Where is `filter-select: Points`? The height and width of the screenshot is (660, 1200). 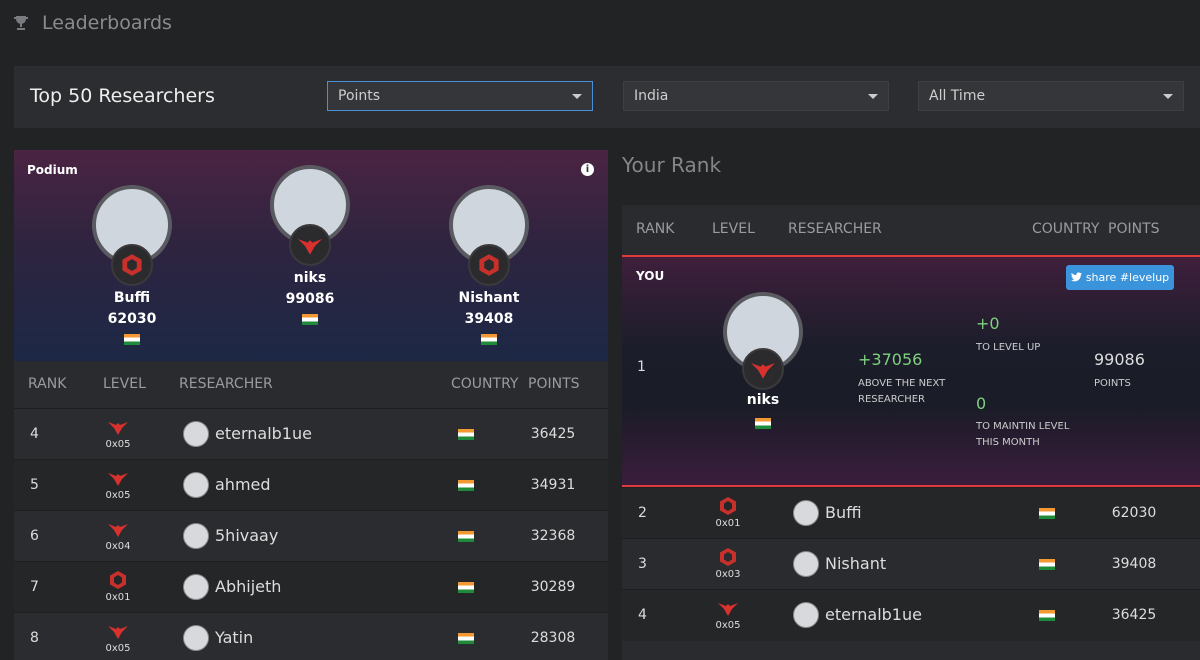
filter-select: Points is located at coordinates (460, 96).